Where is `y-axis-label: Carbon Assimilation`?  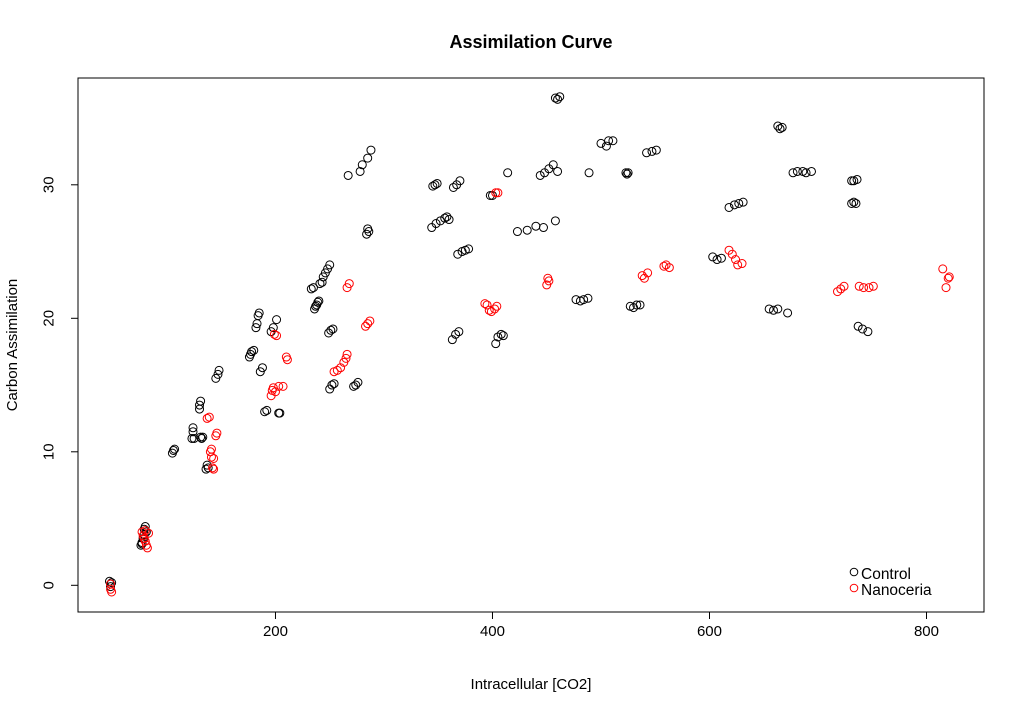 y-axis-label: Carbon Assimilation is located at coordinates (12, 345).